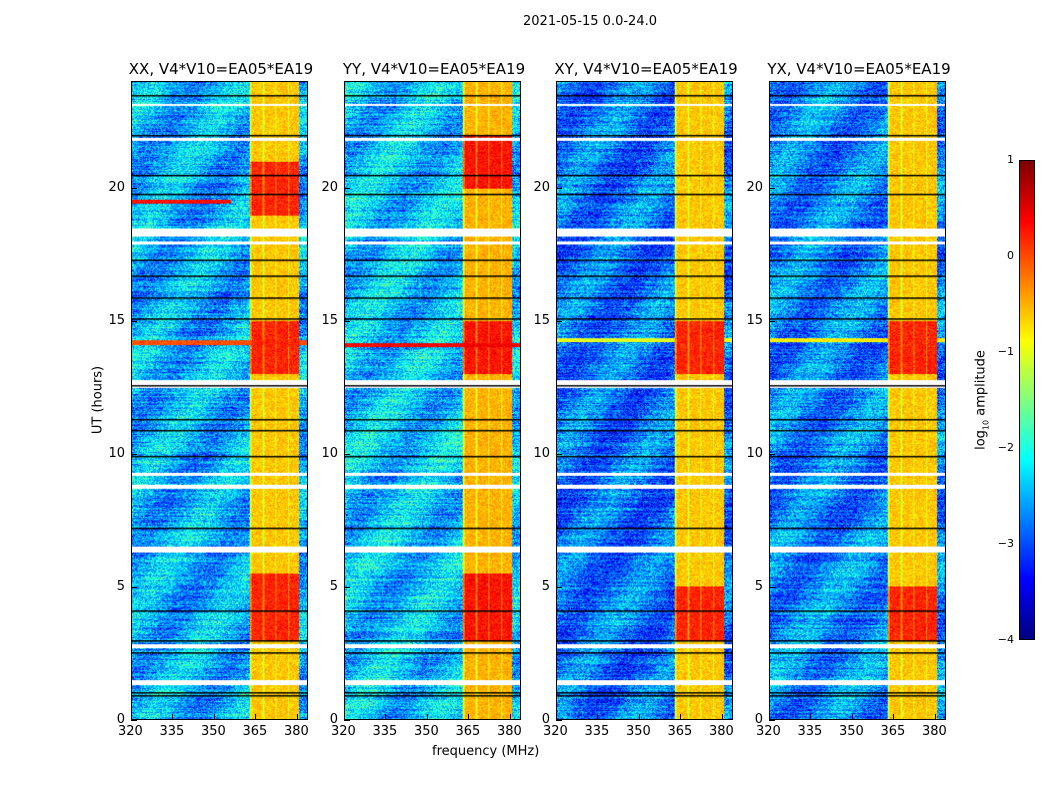 The width and height of the screenshot is (1050, 800). I want to click on y-axis-label: UT (hours), so click(98, 400).